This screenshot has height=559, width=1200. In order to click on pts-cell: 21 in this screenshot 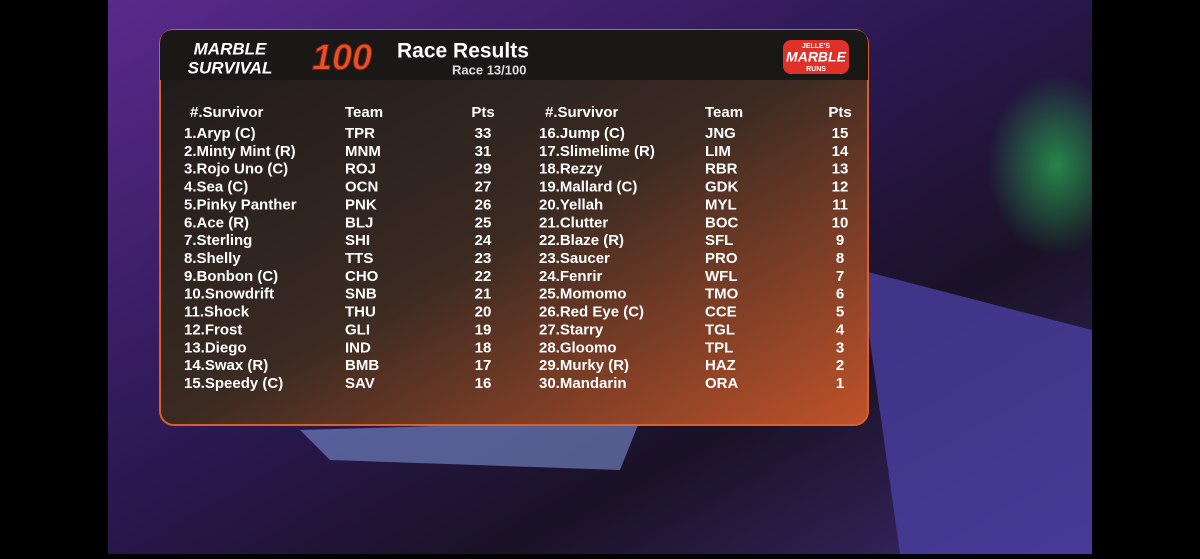, I will do `click(483, 294)`.